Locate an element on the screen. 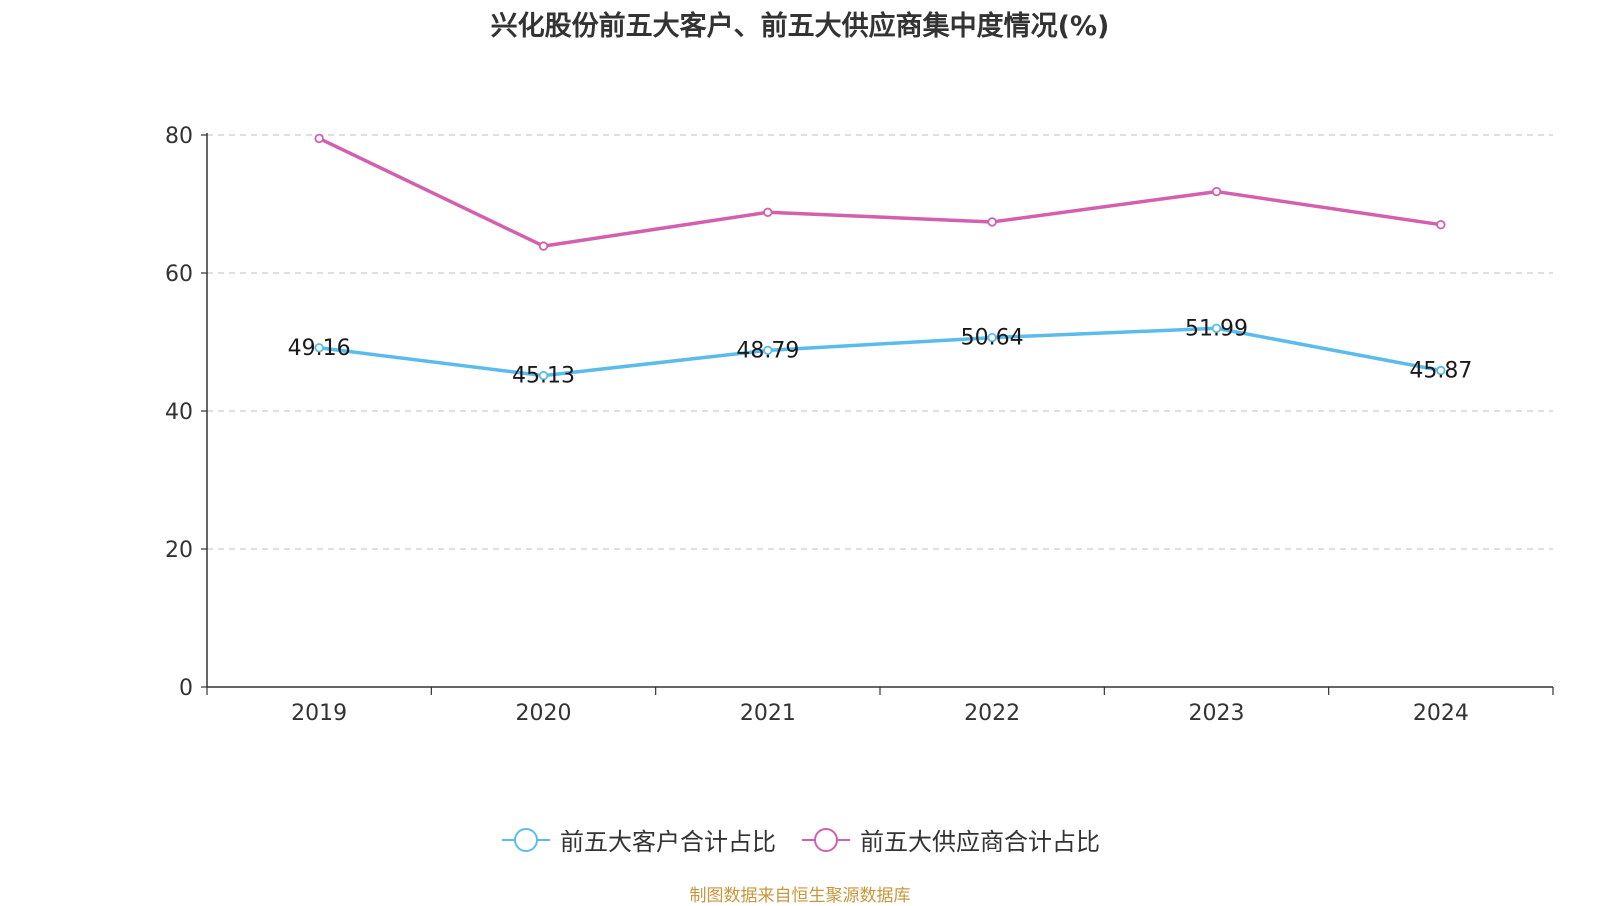 The image size is (1600, 906). source-note: 制图数据来自恒生聚源数据库 is located at coordinates (800, 896).